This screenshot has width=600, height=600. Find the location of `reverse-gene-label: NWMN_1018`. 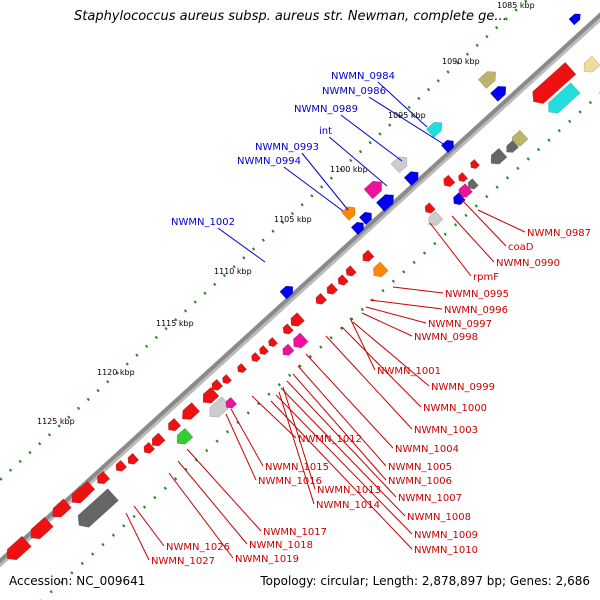

reverse-gene-label: NWMN_1018 is located at coordinates (281, 545).